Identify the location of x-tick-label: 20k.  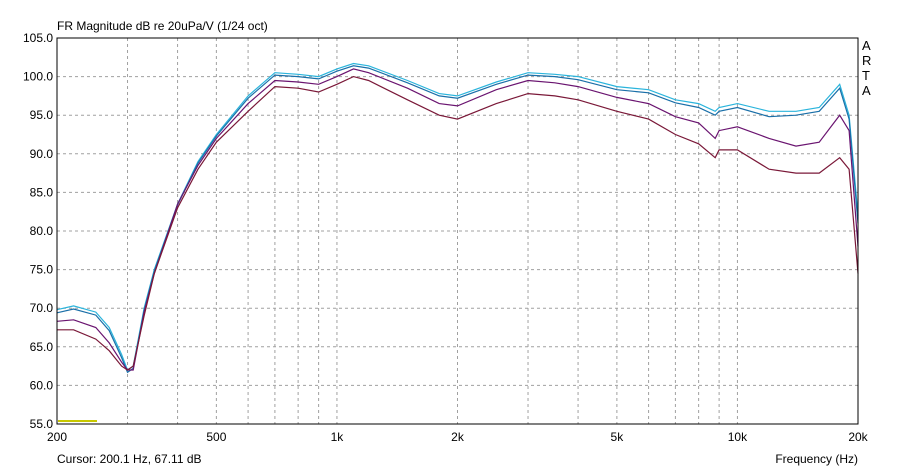
(858, 437).